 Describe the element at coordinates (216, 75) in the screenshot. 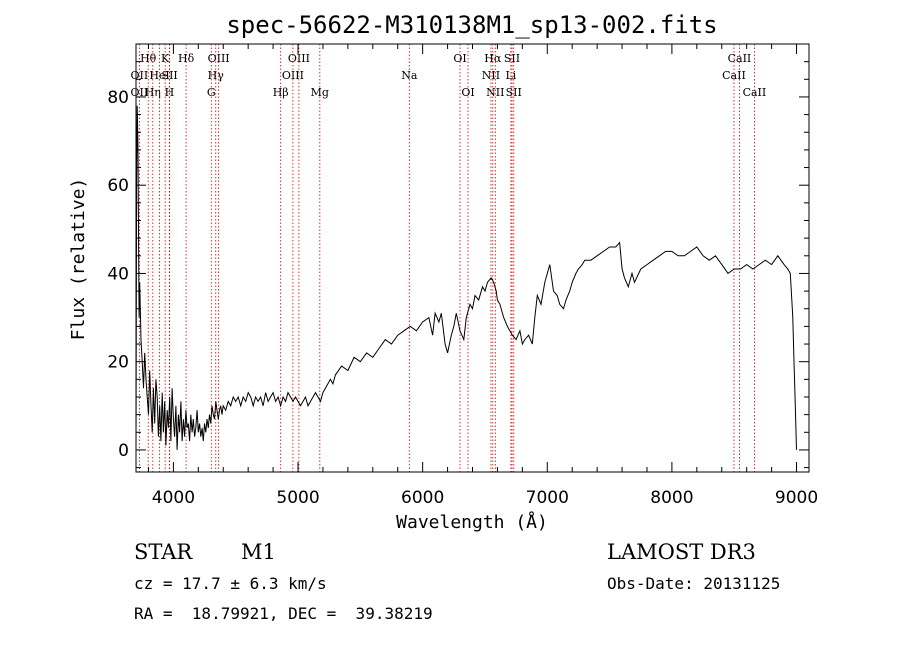

I see `line-marker-label: Hγ` at that location.